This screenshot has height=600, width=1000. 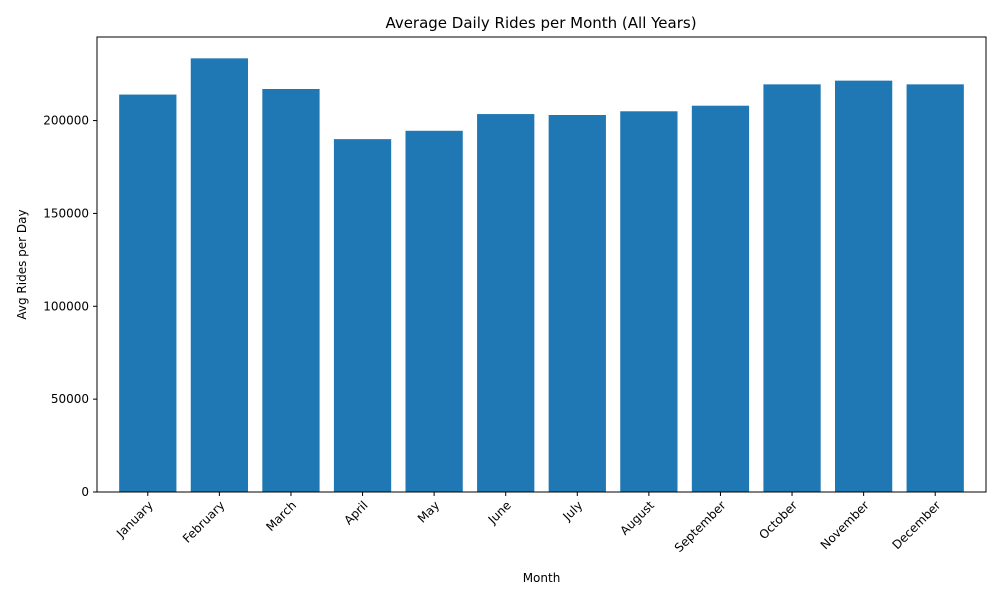 I want to click on x-tick-label: December, so click(x=916, y=525).